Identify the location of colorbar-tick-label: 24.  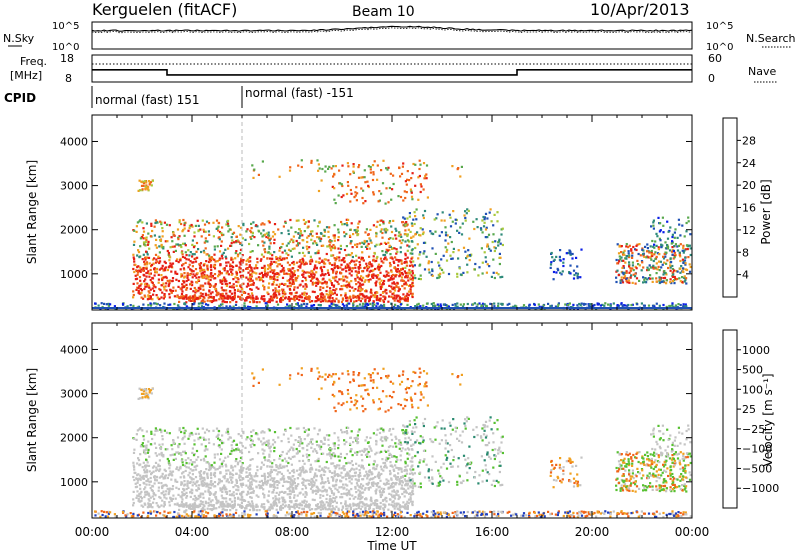
(749, 163).